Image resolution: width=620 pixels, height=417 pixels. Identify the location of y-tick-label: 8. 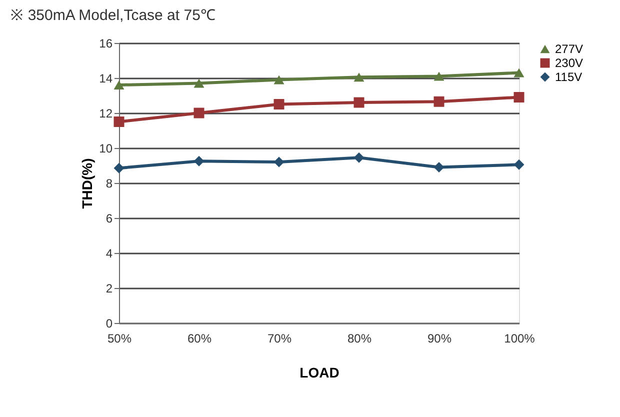
(109, 183).